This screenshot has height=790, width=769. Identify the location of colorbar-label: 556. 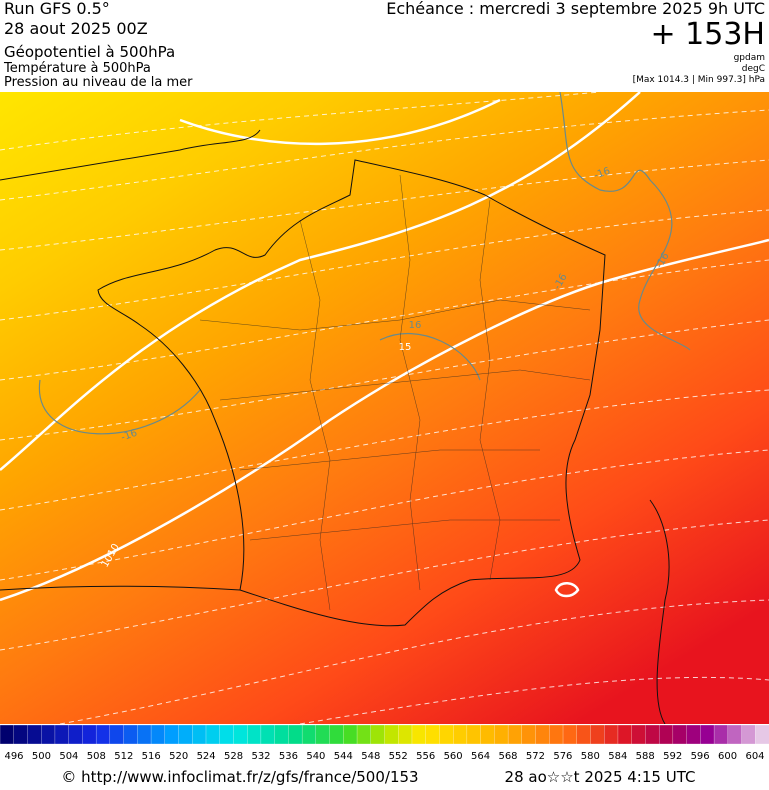
(425, 756).